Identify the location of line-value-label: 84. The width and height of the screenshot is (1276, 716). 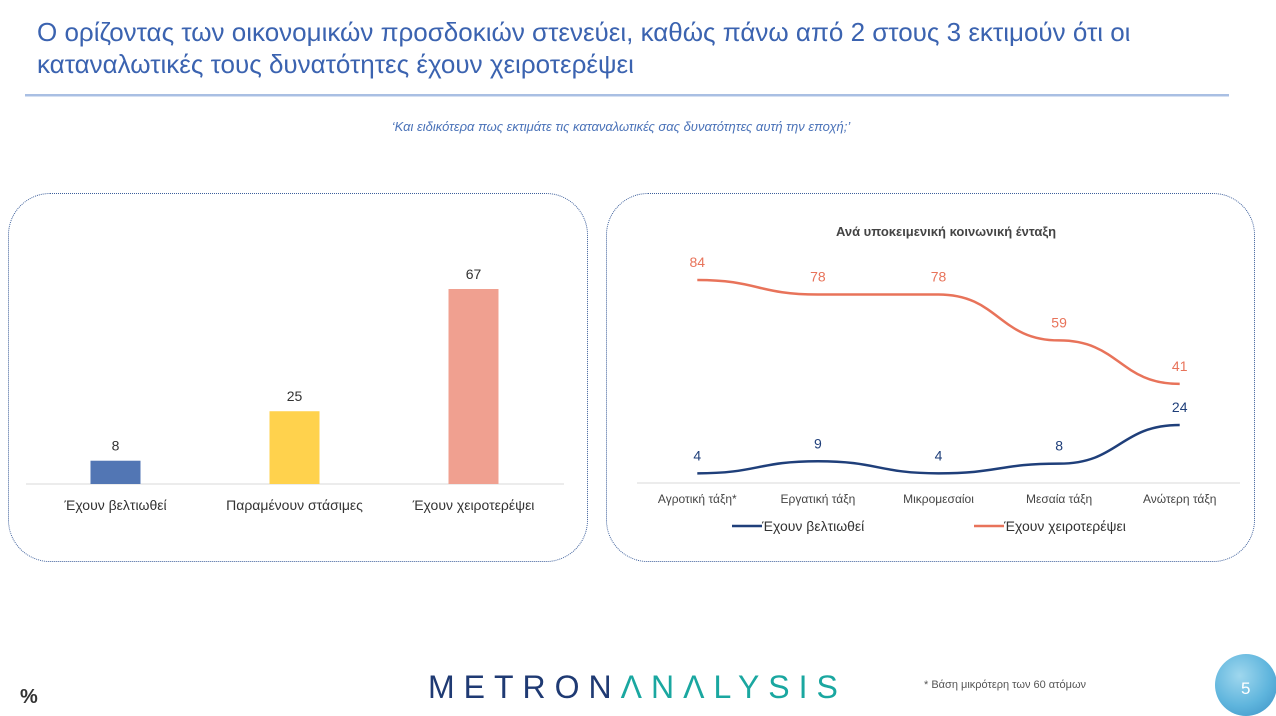
(698, 262).